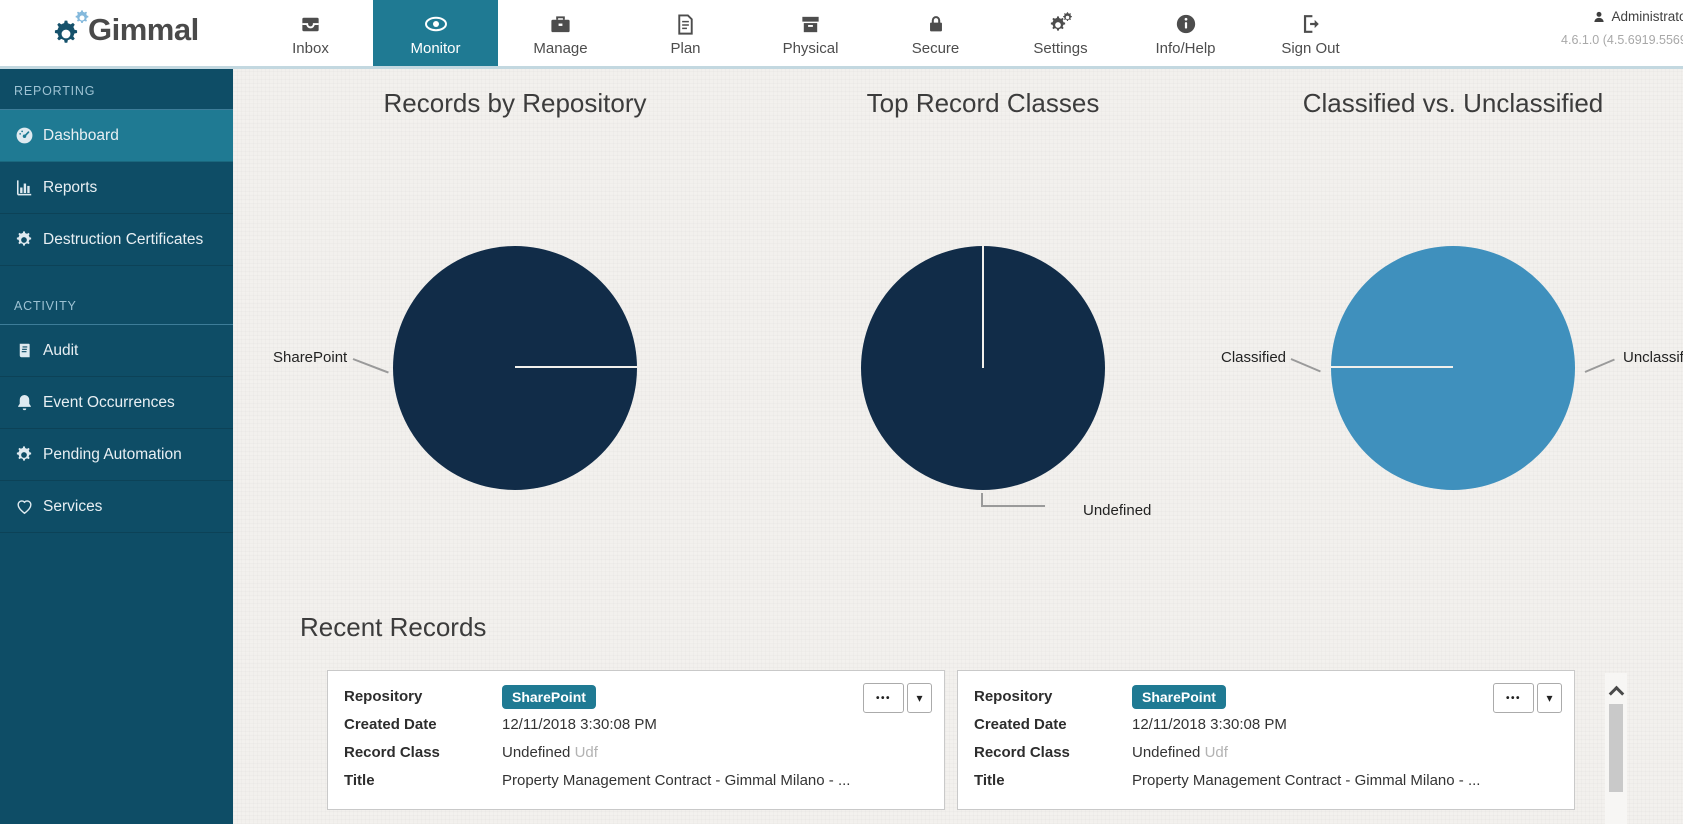 The width and height of the screenshot is (1683, 824). Describe the element at coordinates (560, 48) in the screenshot. I see `nav-manage-label: Manage` at that location.